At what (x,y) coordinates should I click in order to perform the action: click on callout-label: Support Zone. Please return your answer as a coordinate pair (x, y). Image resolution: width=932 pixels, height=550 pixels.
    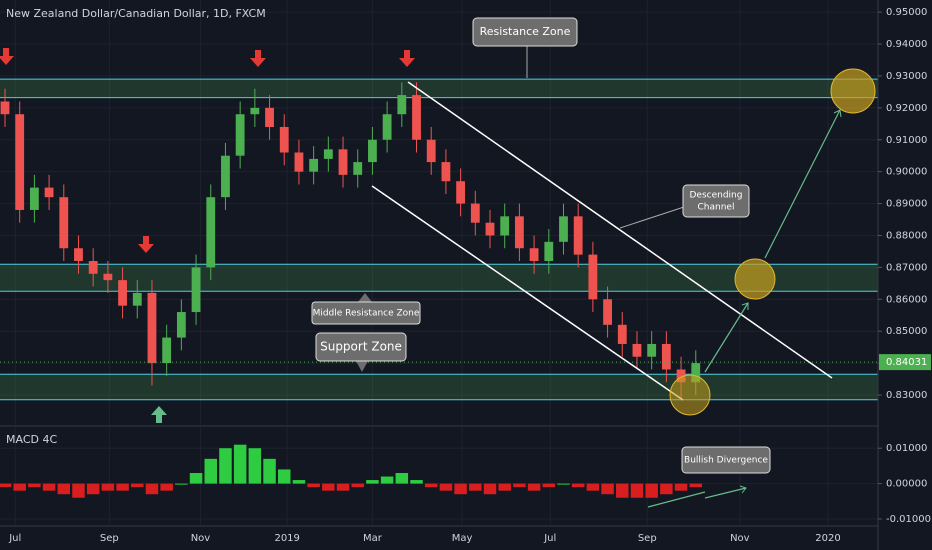
    Looking at the image, I should click on (361, 347).